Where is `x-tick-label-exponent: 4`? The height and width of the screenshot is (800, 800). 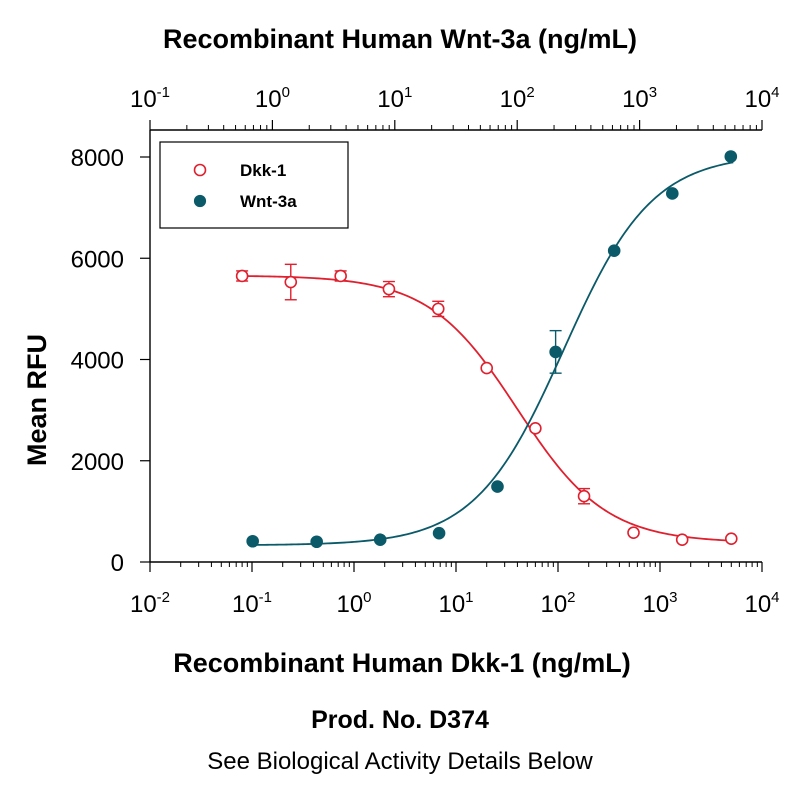 x-tick-label-exponent: 4 is located at coordinates (775, 597).